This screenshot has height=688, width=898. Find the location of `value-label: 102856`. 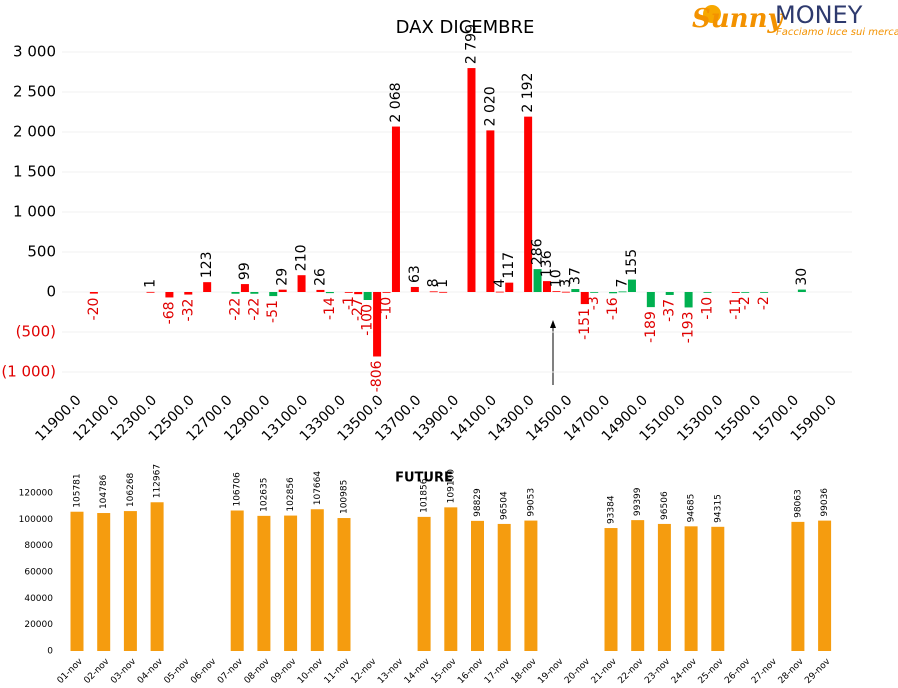

value-label: 102856 is located at coordinates (291, 494).